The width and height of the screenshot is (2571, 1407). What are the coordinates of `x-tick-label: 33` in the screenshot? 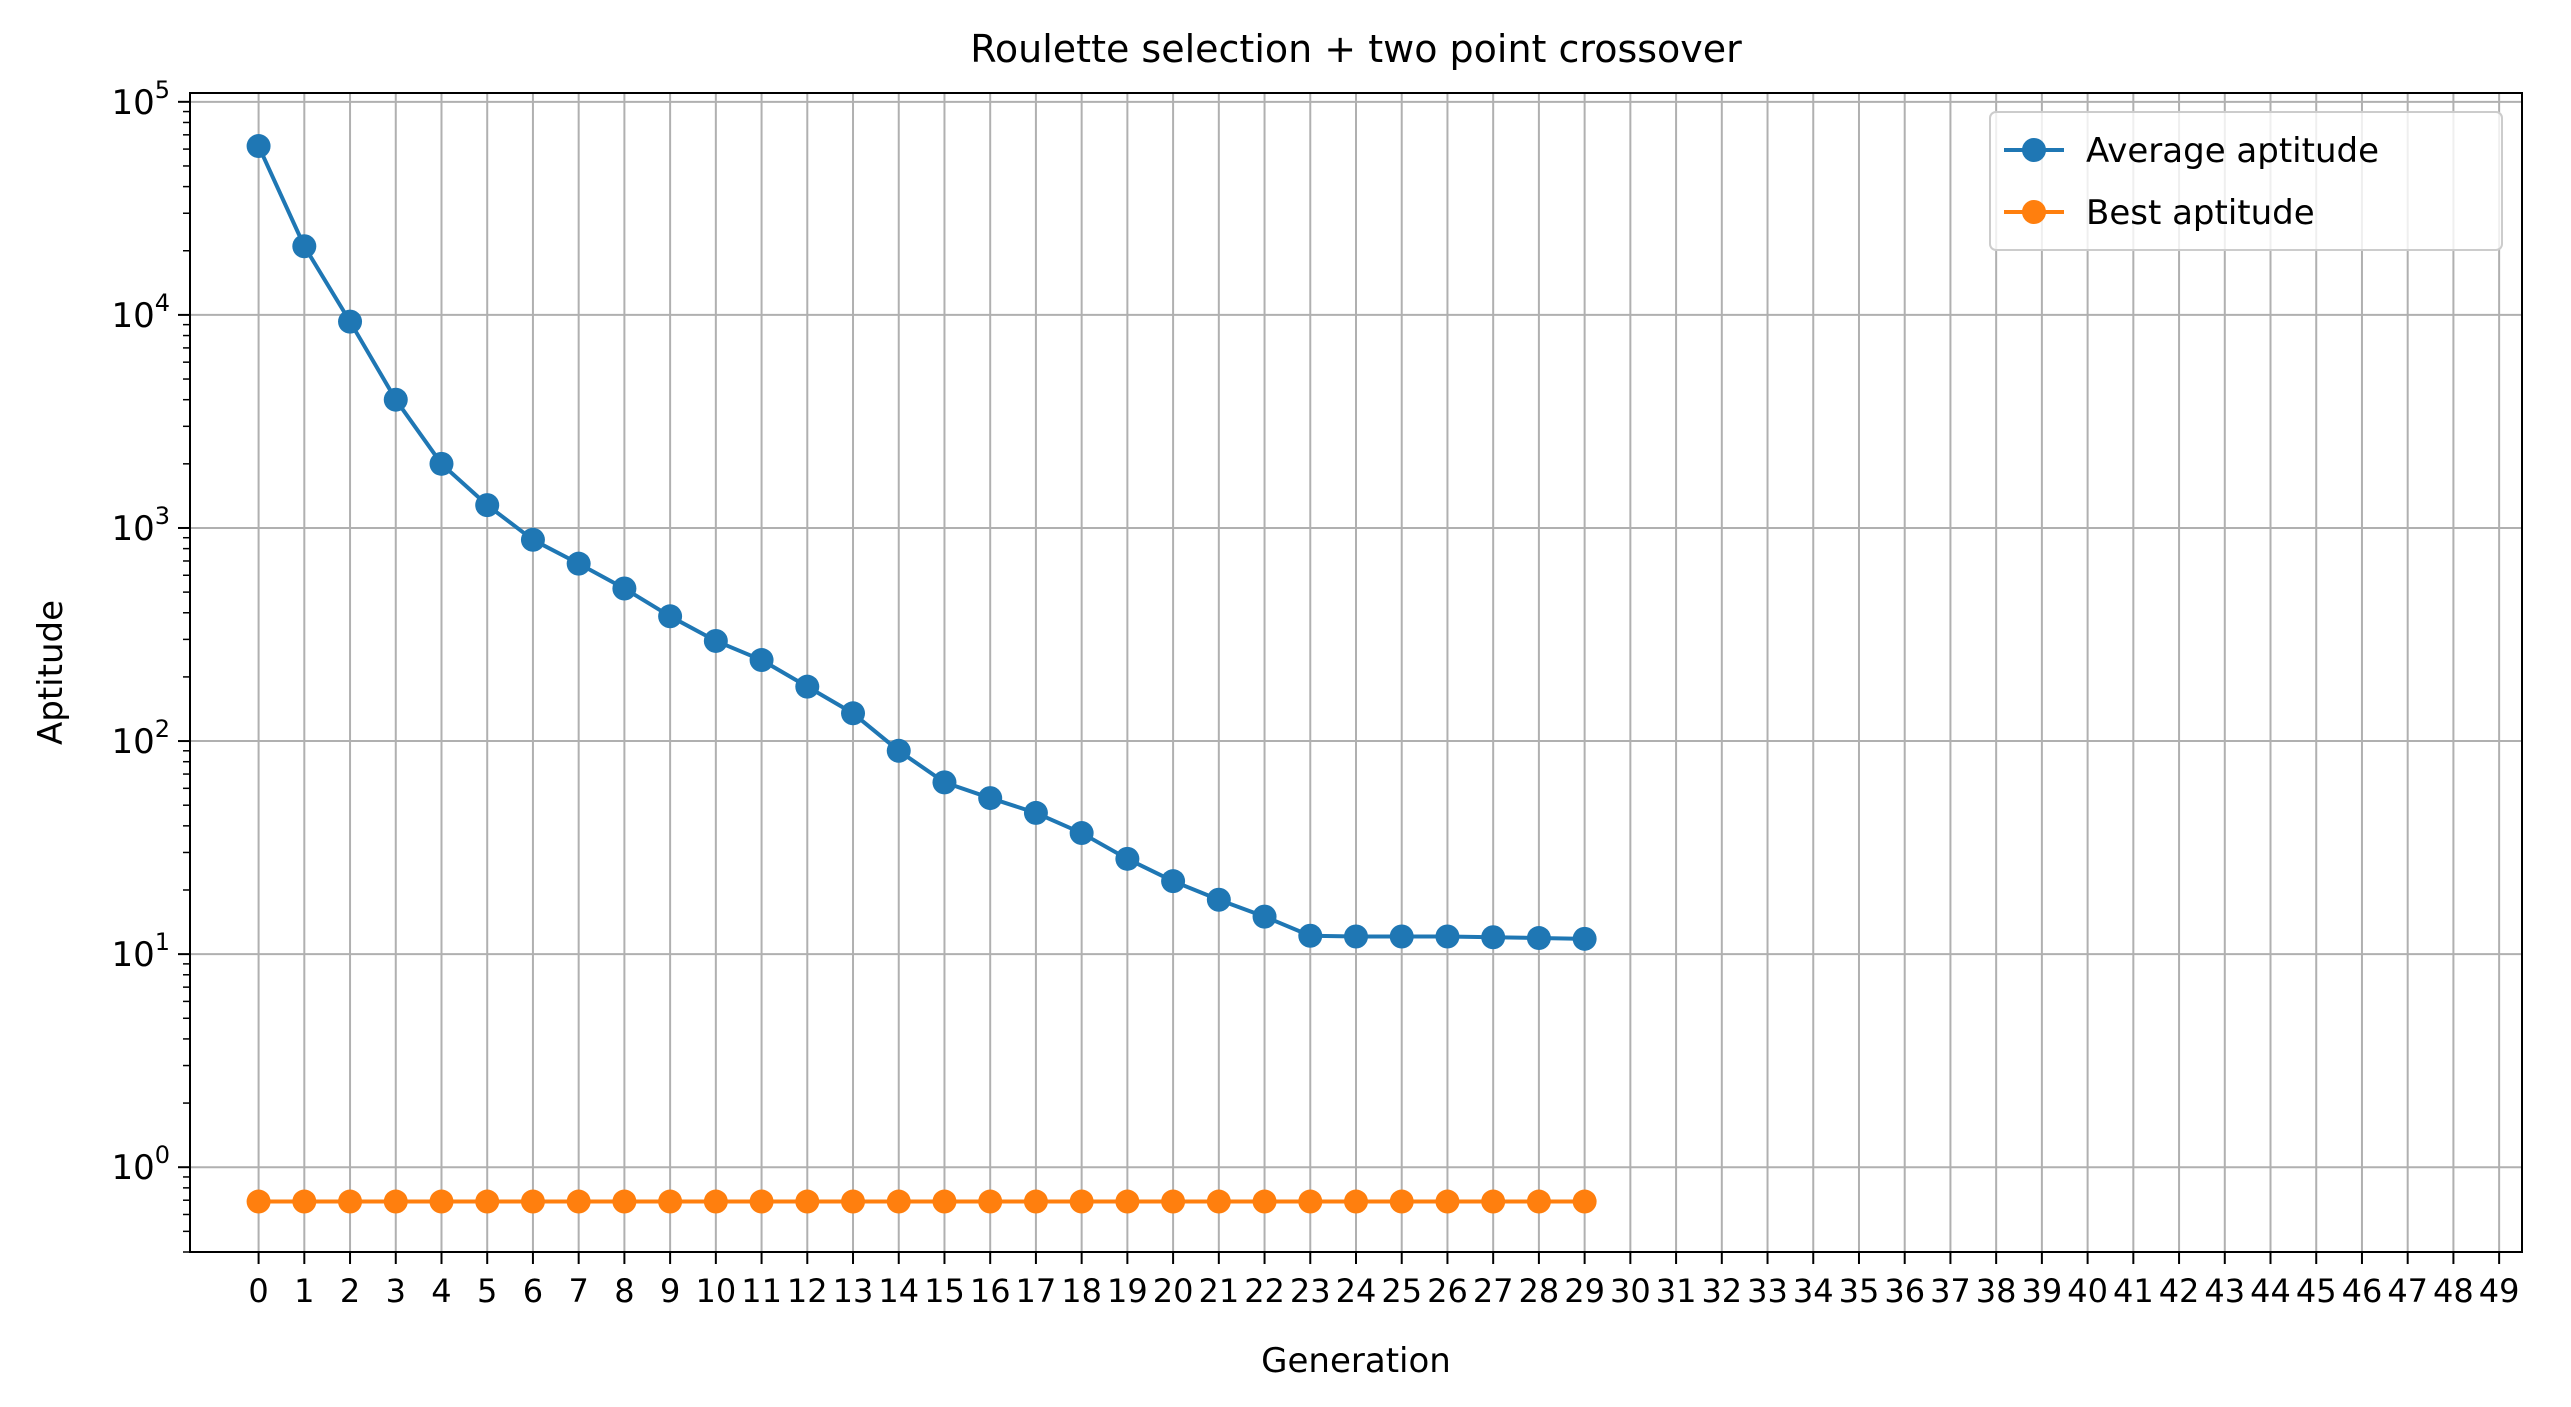 It's located at (1767, 1291).